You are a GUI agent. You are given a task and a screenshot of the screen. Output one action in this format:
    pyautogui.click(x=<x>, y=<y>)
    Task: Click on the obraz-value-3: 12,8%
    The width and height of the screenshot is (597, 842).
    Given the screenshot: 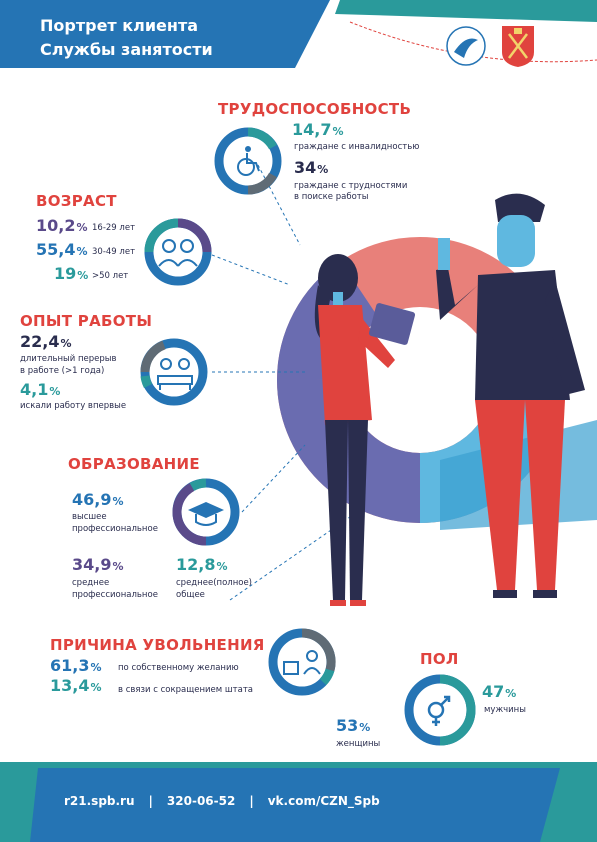 What is the action you would take?
    pyautogui.click(x=202, y=564)
    